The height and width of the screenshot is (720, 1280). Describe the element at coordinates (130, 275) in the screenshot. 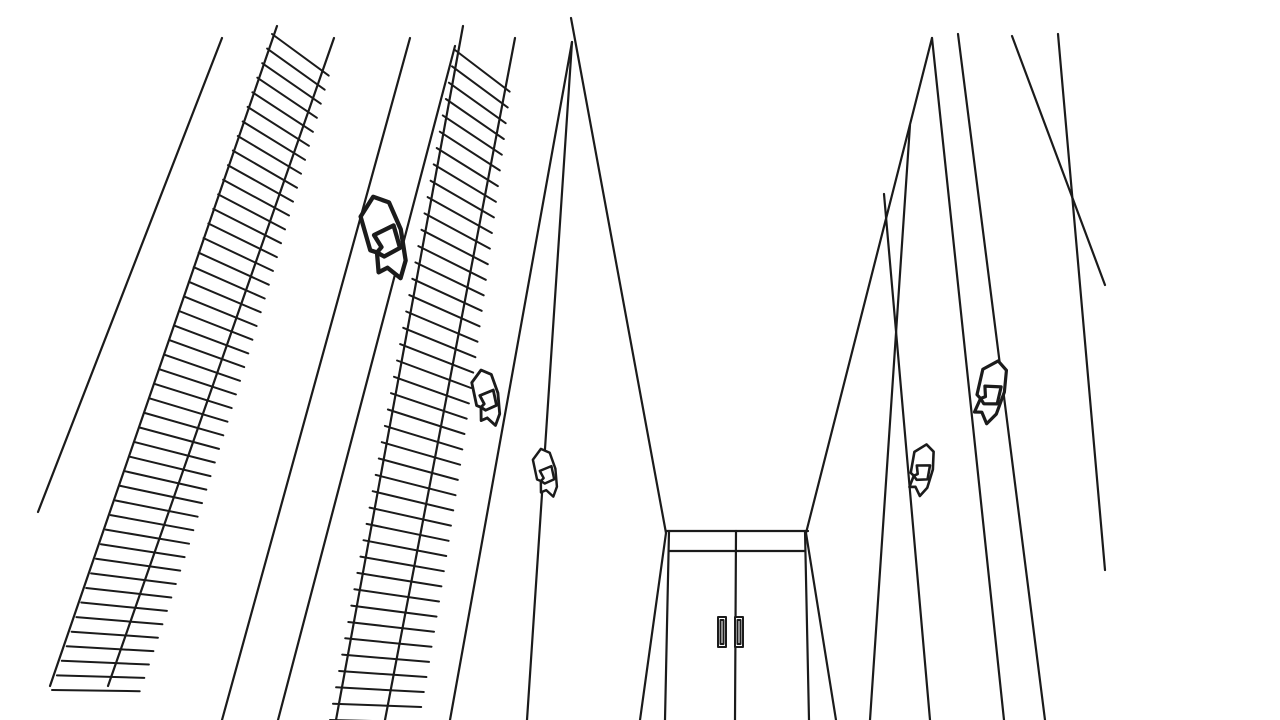

I see `left-outer-edge` at that location.